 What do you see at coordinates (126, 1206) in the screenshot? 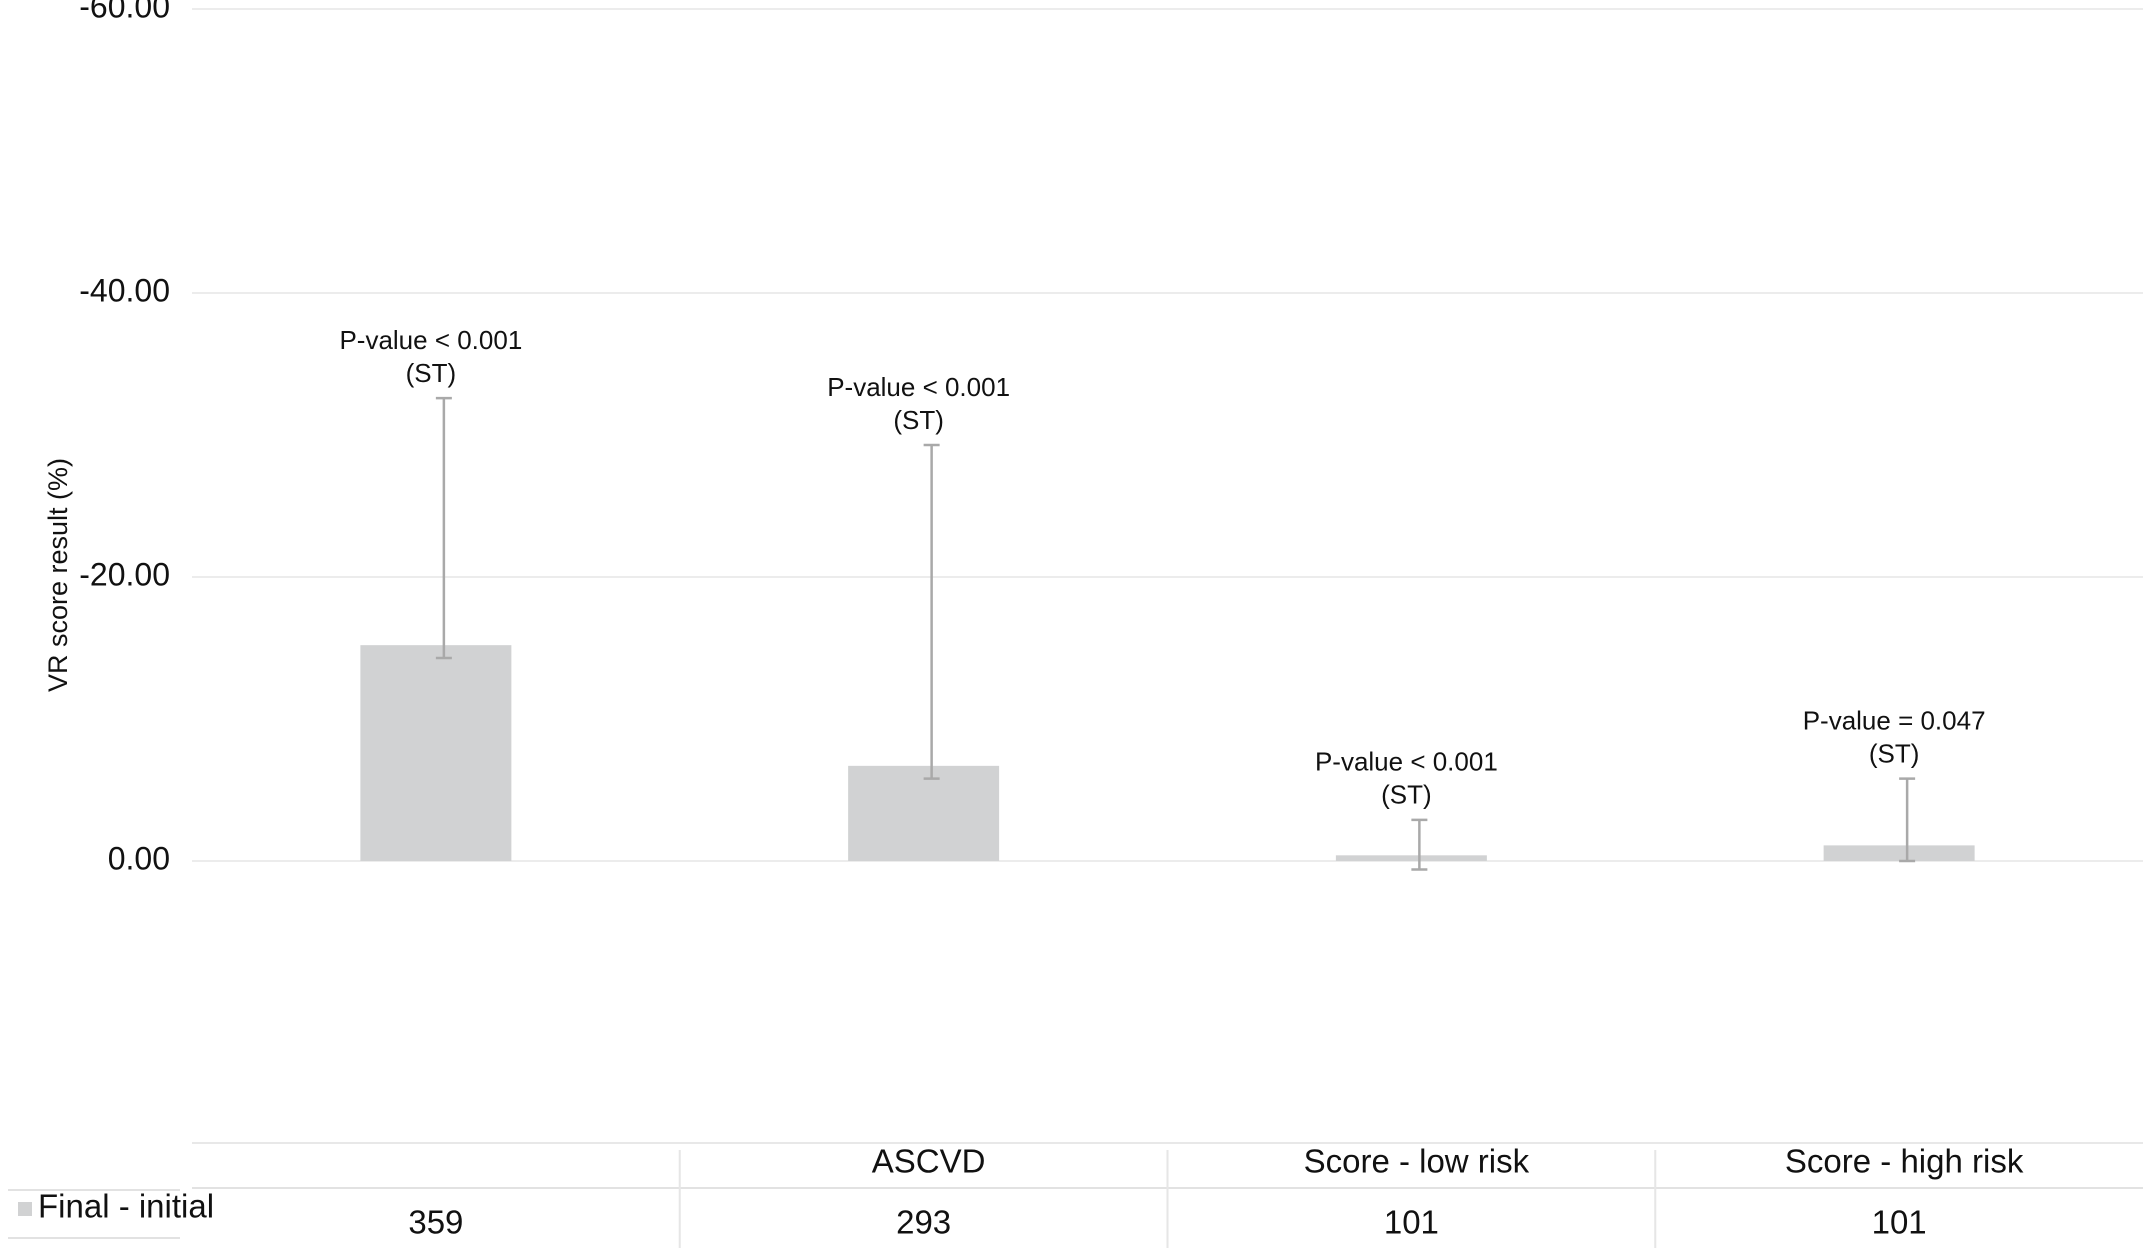
I see `legend-label: Final - initial` at bounding box center [126, 1206].